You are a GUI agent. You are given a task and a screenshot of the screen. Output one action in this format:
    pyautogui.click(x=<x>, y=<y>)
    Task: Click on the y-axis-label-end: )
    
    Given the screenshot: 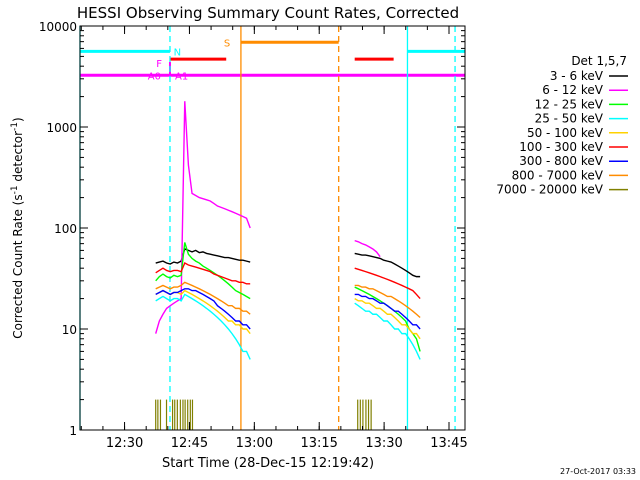 What is the action you would take?
    pyautogui.click(x=18, y=119)
    